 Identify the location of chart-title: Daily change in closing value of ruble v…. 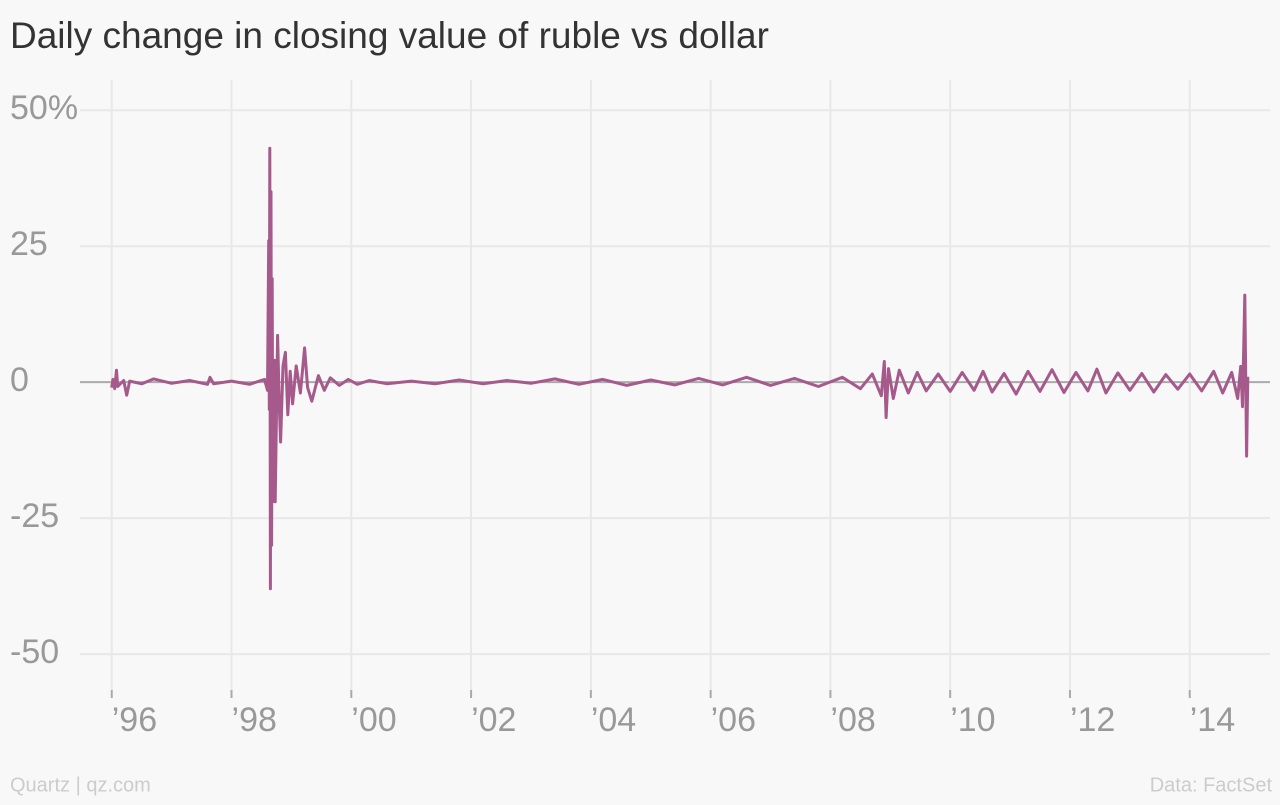
(389, 35).